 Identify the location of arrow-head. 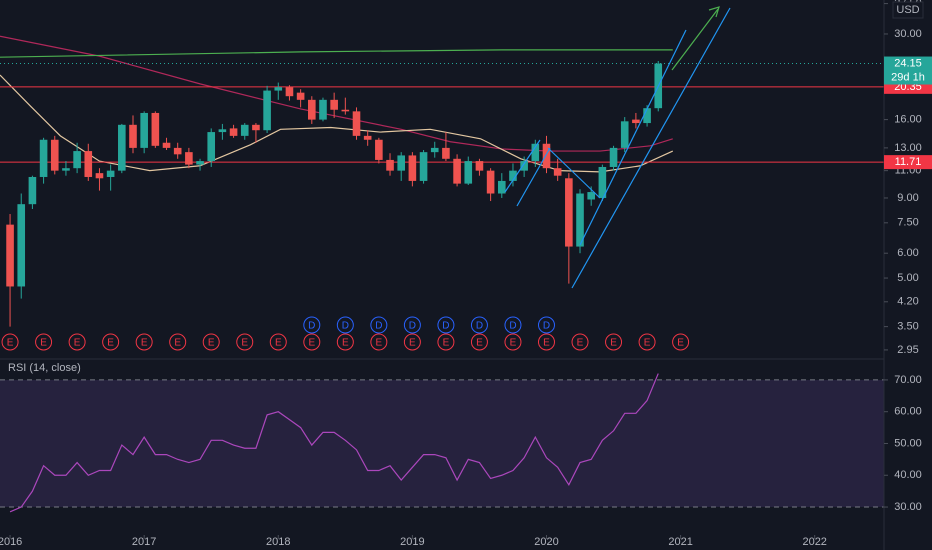
(714, 12).